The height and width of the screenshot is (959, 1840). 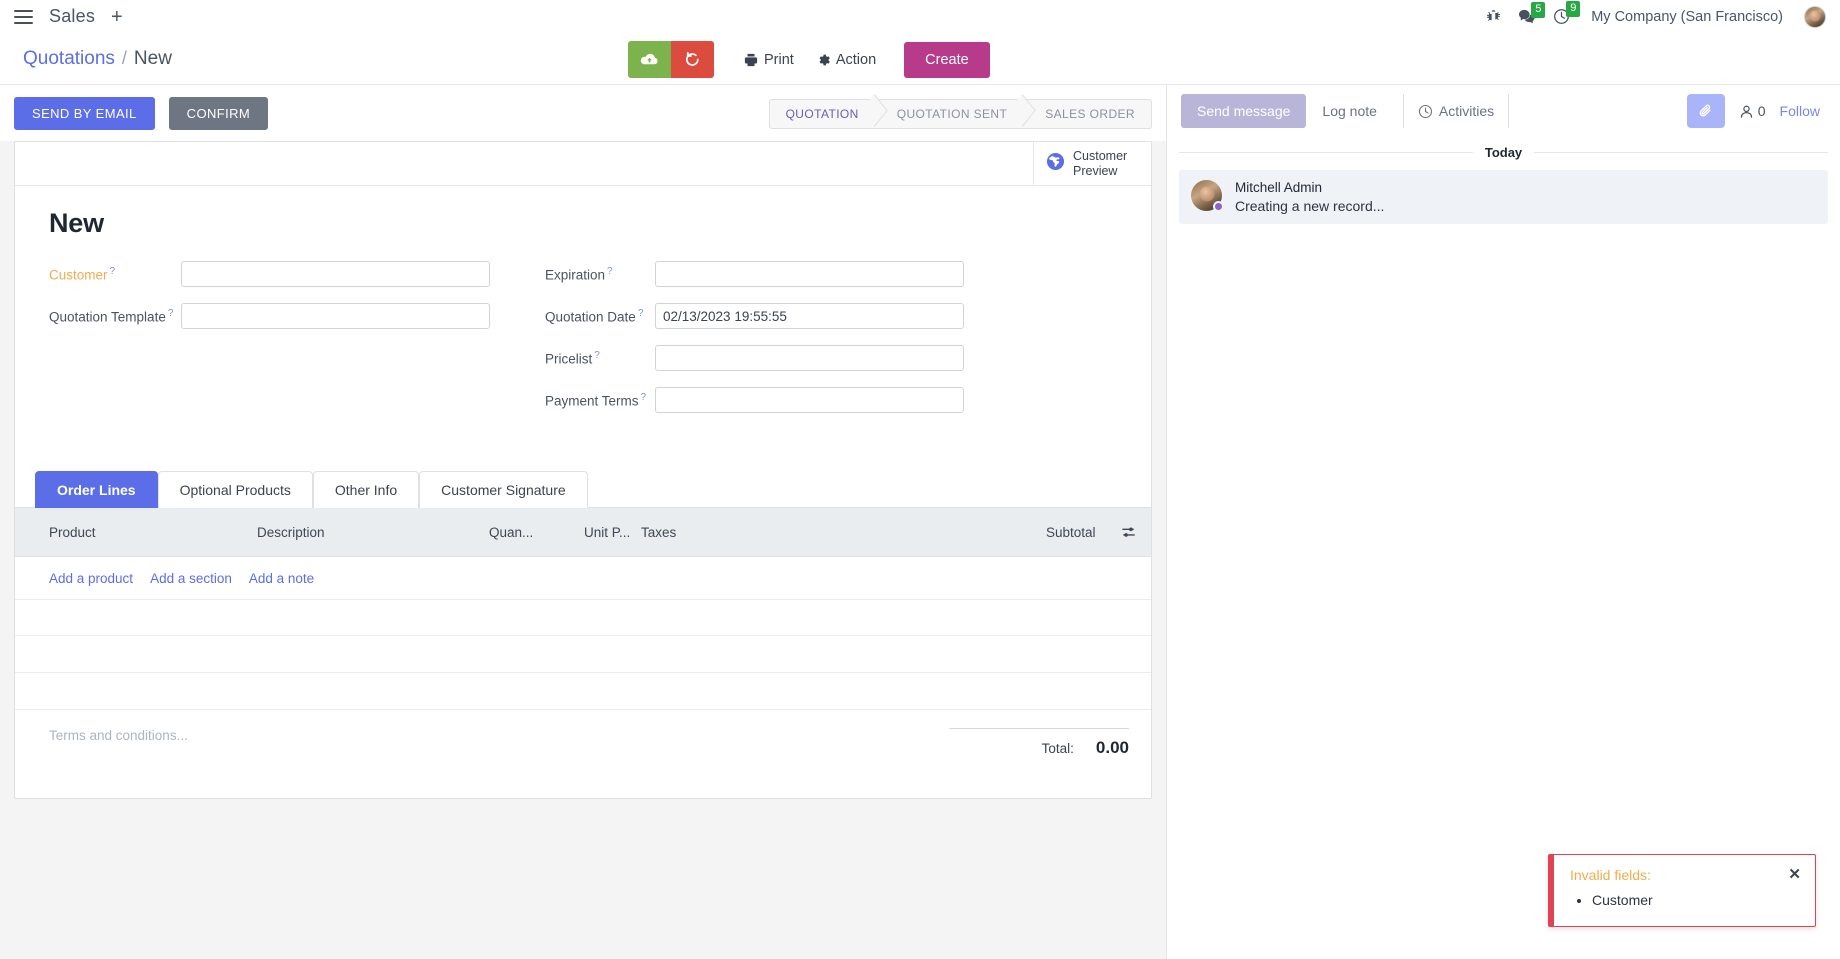 What do you see at coordinates (281, 578) in the screenshot?
I see `add-a-note-link: Add a note` at bounding box center [281, 578].